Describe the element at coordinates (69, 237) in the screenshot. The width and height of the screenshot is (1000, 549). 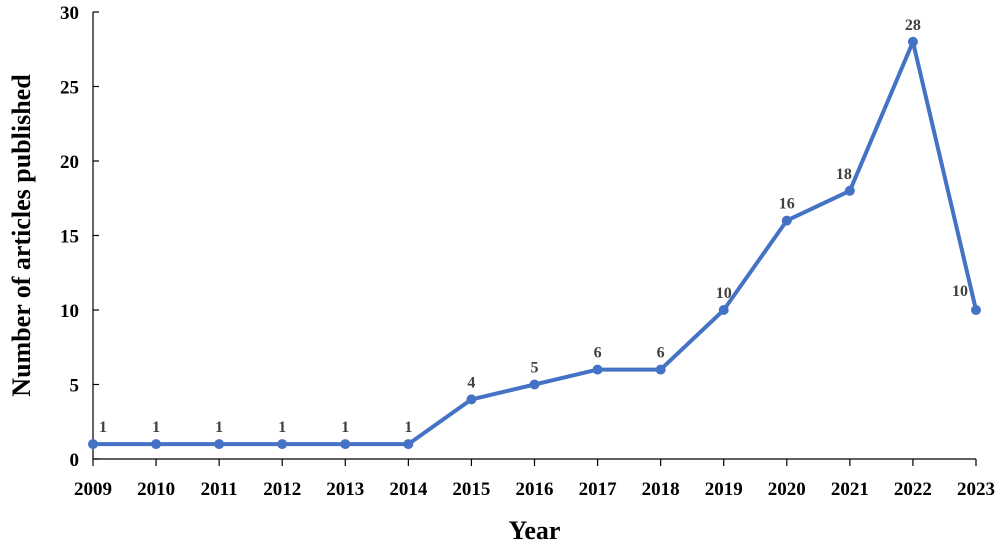
I see `y-tick-label: 15` at that location.